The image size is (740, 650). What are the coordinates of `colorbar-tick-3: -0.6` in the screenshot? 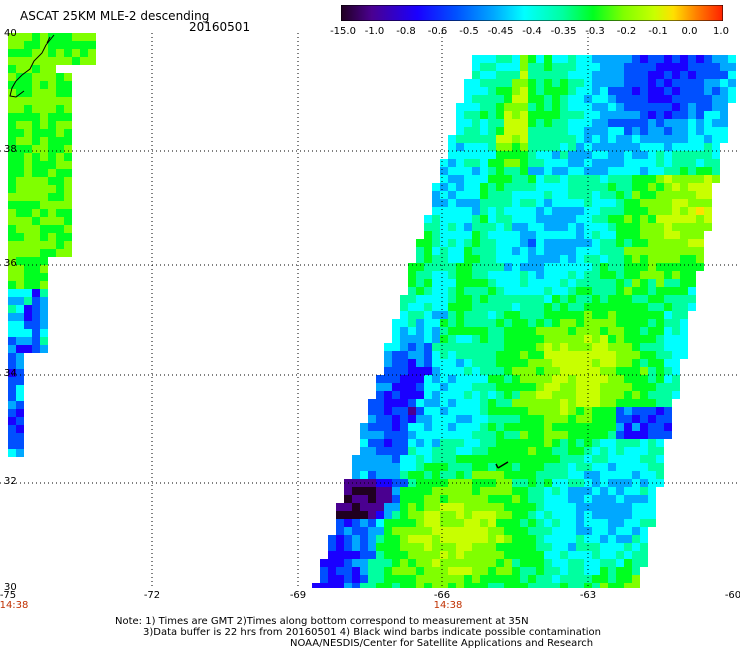 It's located at (437, 31).